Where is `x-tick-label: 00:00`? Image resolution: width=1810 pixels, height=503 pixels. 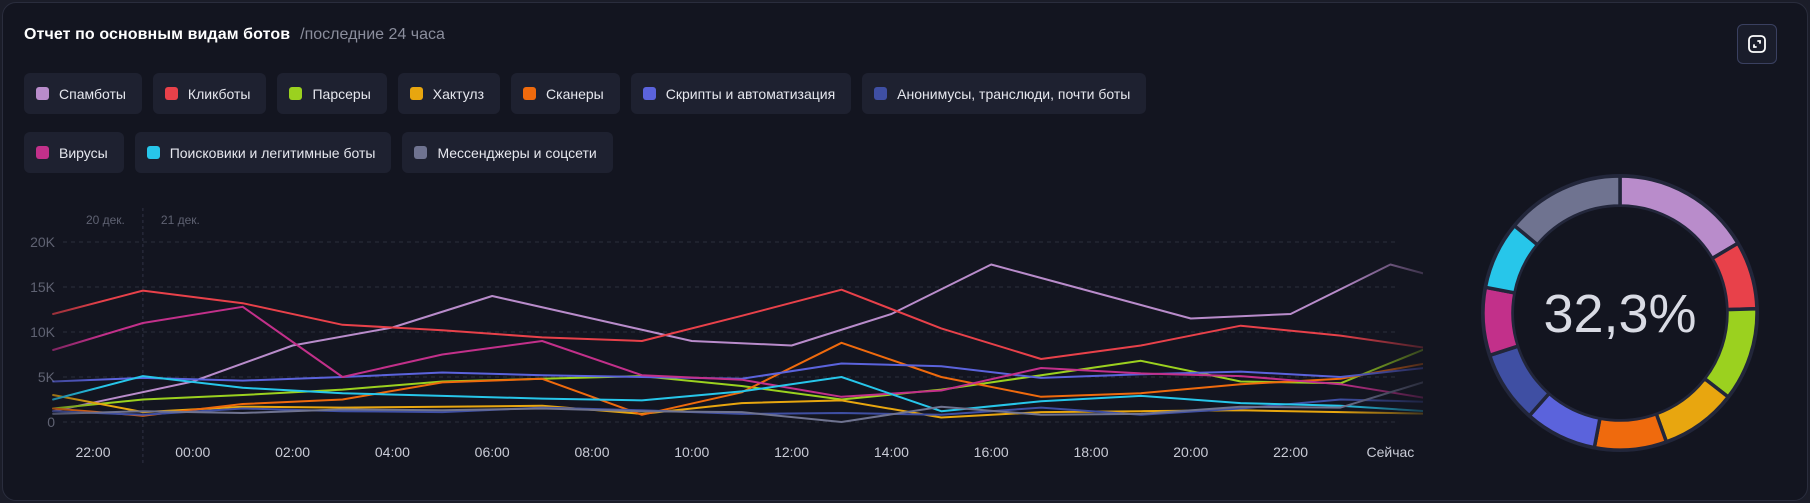 x-tick-label: 00:00 is located at coordinates (192, 452).